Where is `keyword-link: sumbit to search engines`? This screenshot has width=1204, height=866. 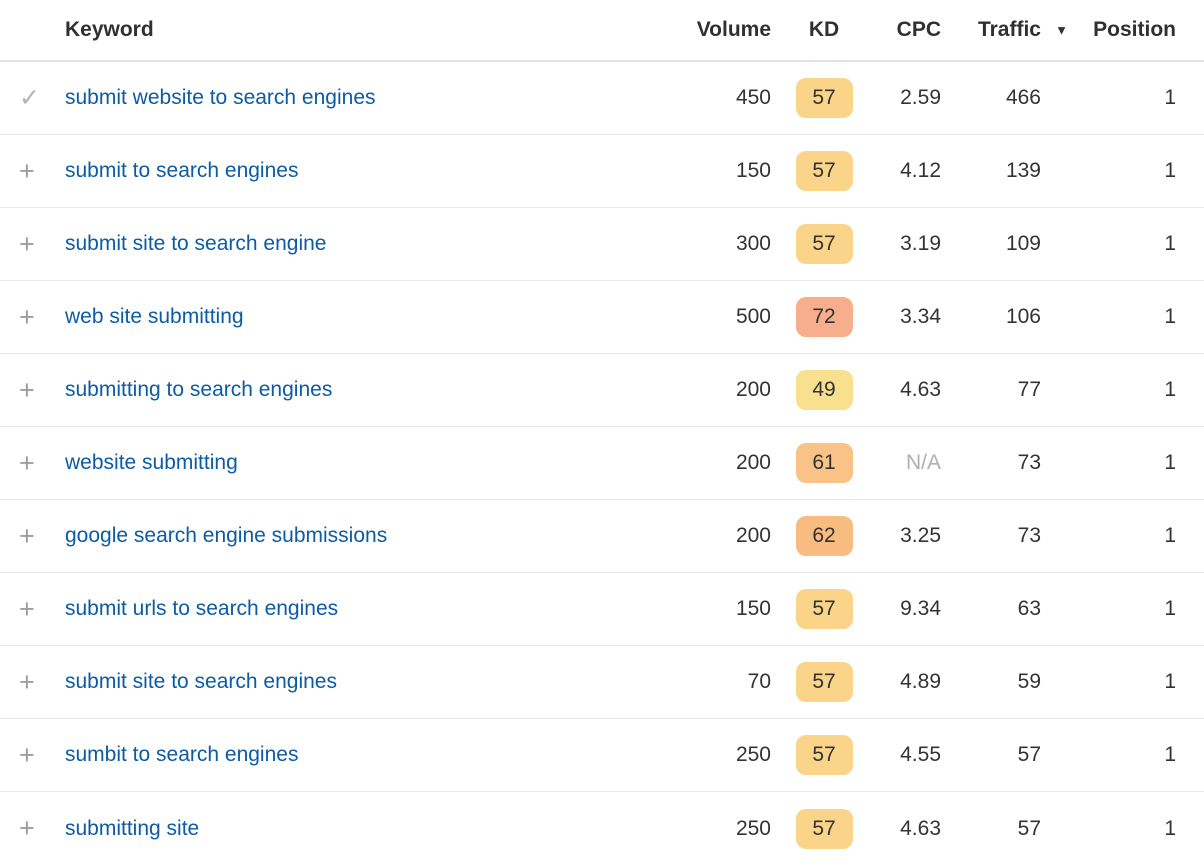
keyword-link: sumbit to search engines is located at coordinates (182, 754).